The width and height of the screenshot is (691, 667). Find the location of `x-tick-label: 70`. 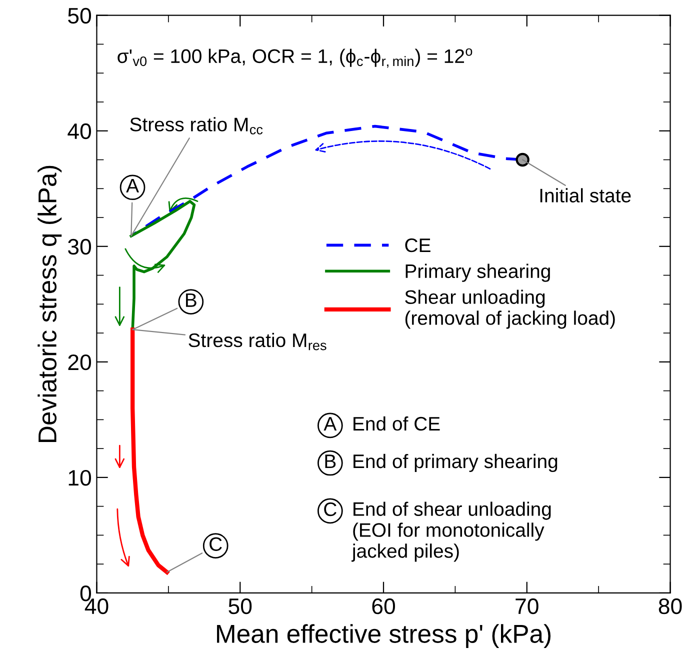

x-tick-label: 70 is located at coordinates (527, 606).